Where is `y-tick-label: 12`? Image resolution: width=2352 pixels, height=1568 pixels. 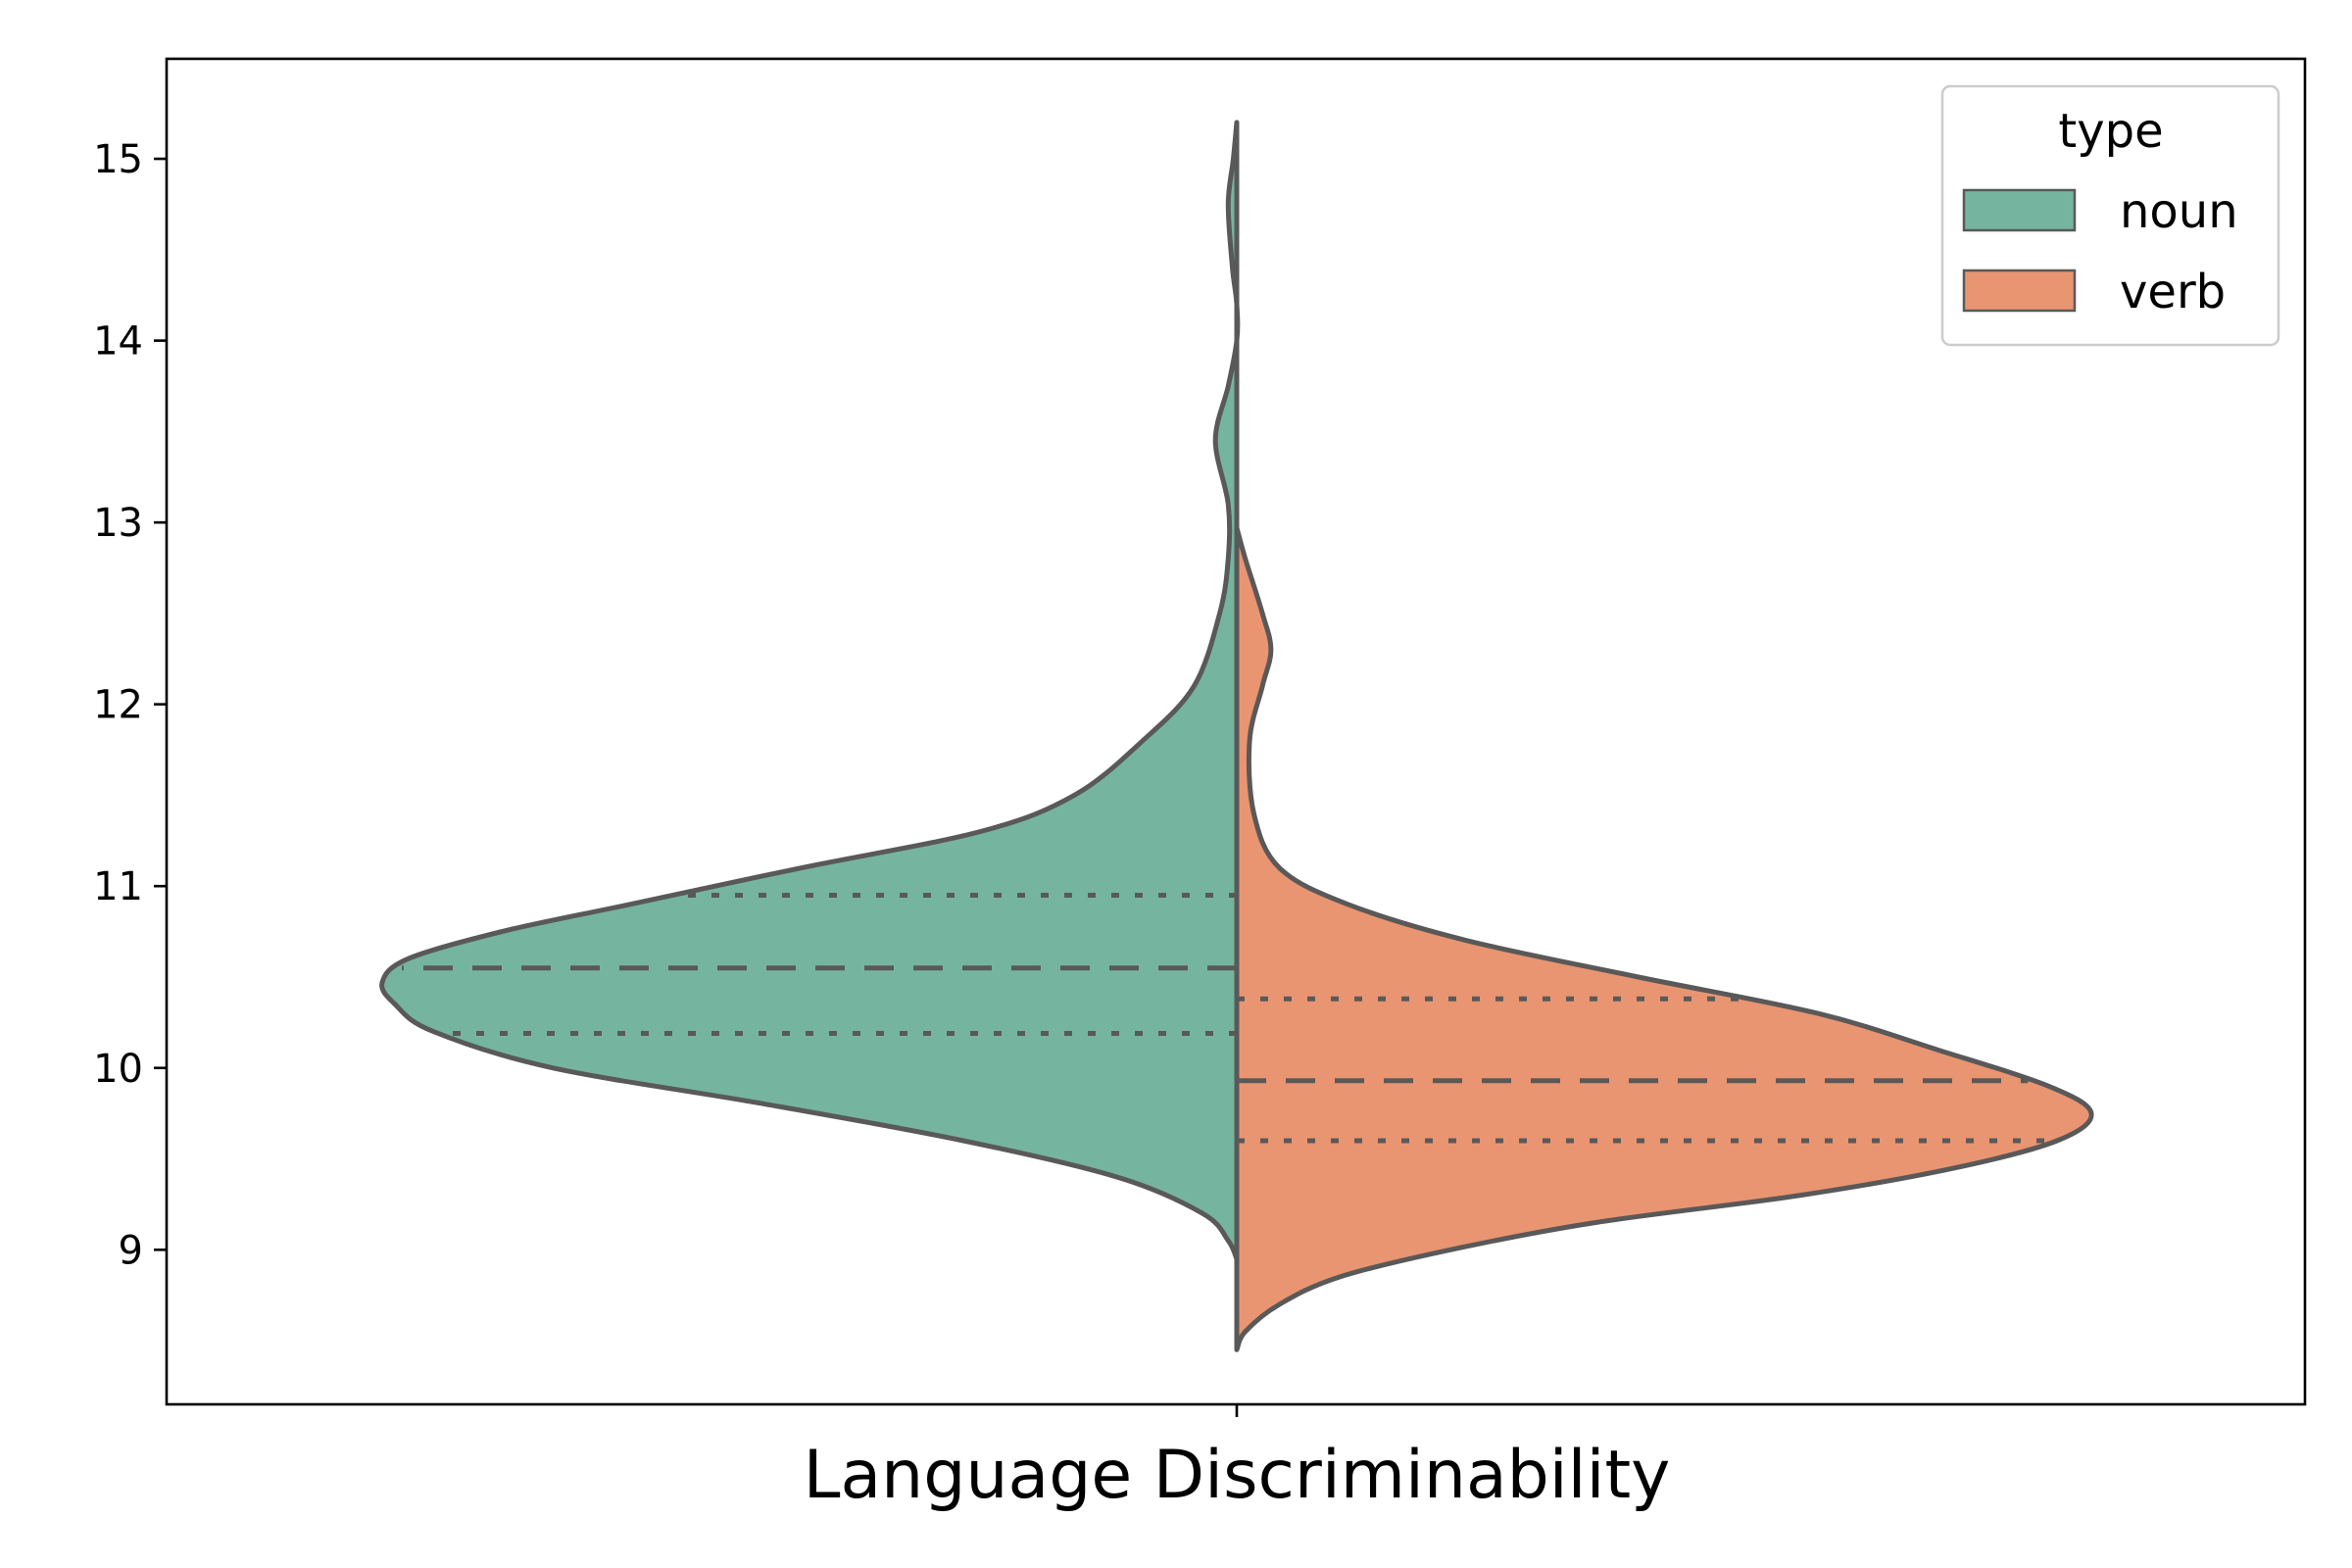
y-tick-label: 12 is located at coordinates (118, 705).